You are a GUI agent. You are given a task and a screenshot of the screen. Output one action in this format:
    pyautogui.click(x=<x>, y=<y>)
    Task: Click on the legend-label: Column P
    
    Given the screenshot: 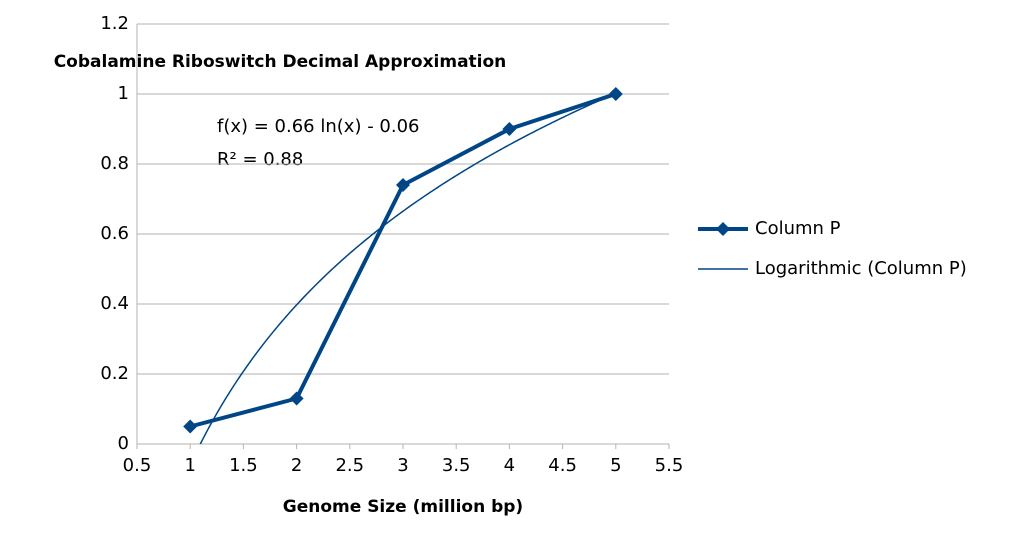 What is the action you would take?
    pyautogui.click(x=798, y=228)
    